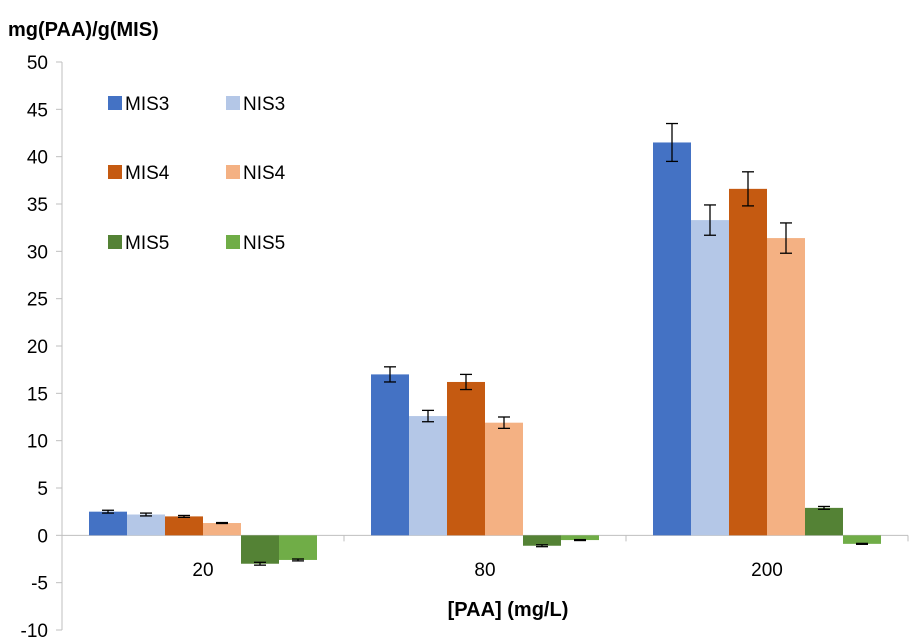  Describe the element at coordinates (147, 173) in the screenshot. I see `legend-label-mis4: MIS4` at that location.